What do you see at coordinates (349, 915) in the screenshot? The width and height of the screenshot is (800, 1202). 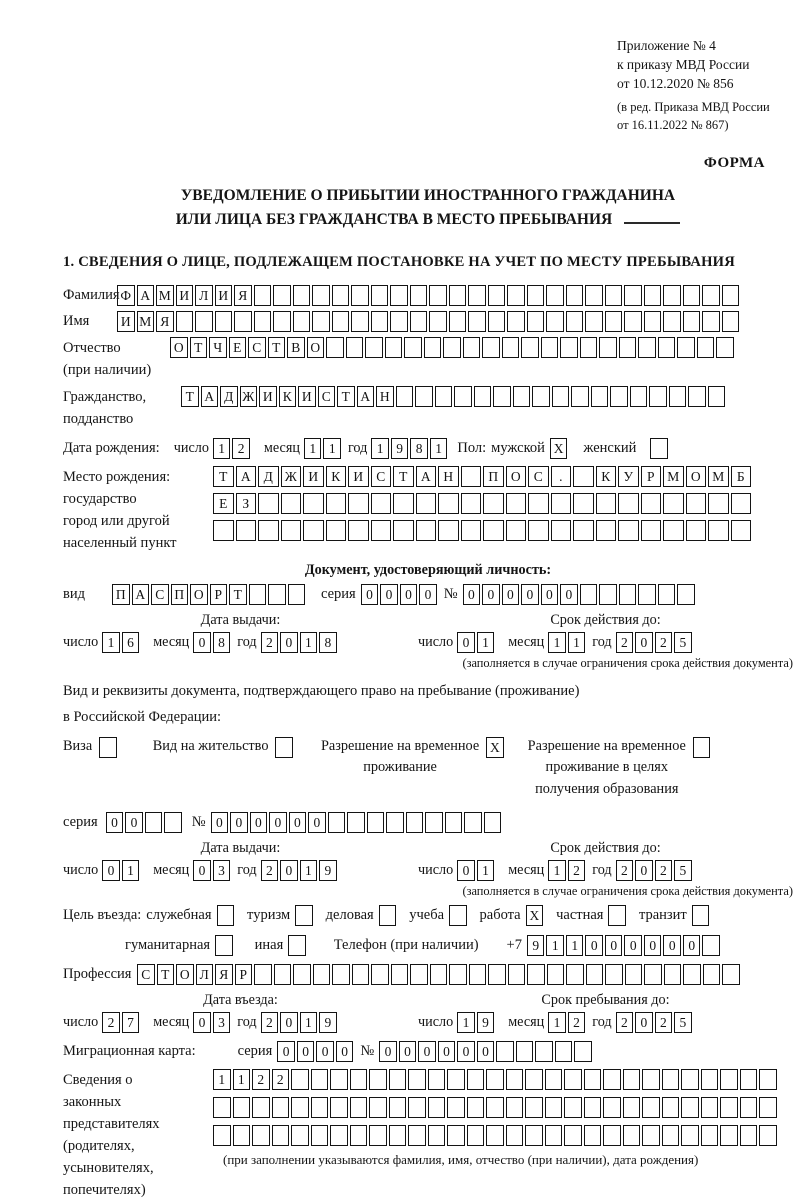 I see `purpose-option-label: деловая` at bounding box center [349, 915].